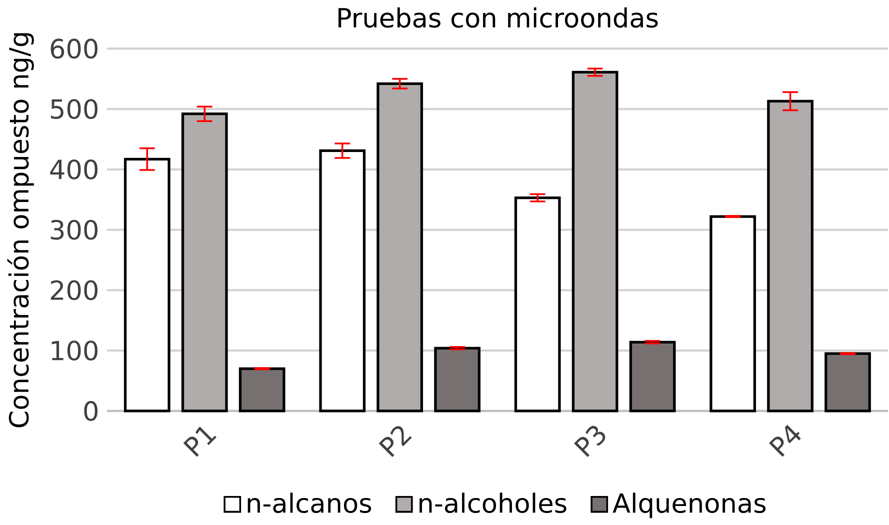 The height and width of the screenshot is (525, 889). What do you see at coordinates (74, 109) in the screenshot?
I see `y-tick-label: 500` at bounding box center [74, 109].